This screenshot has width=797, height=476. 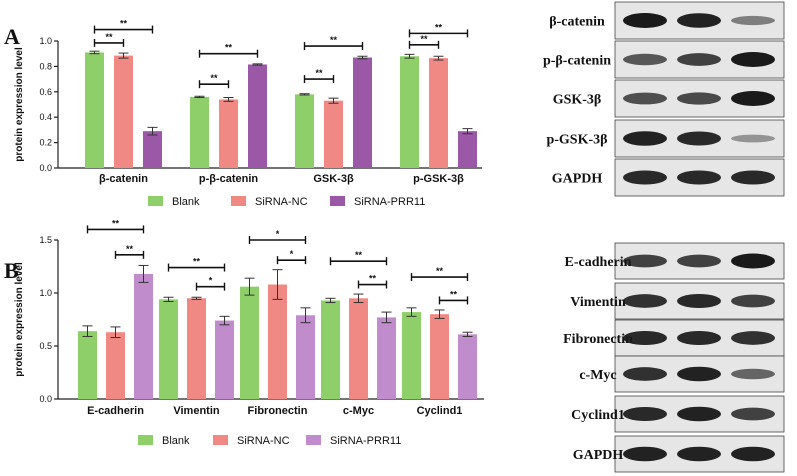 What do you see at coordinates (333, 179) in the screenshot?
I see `category-label: GSK-3β` at bounding box center [333, 179].